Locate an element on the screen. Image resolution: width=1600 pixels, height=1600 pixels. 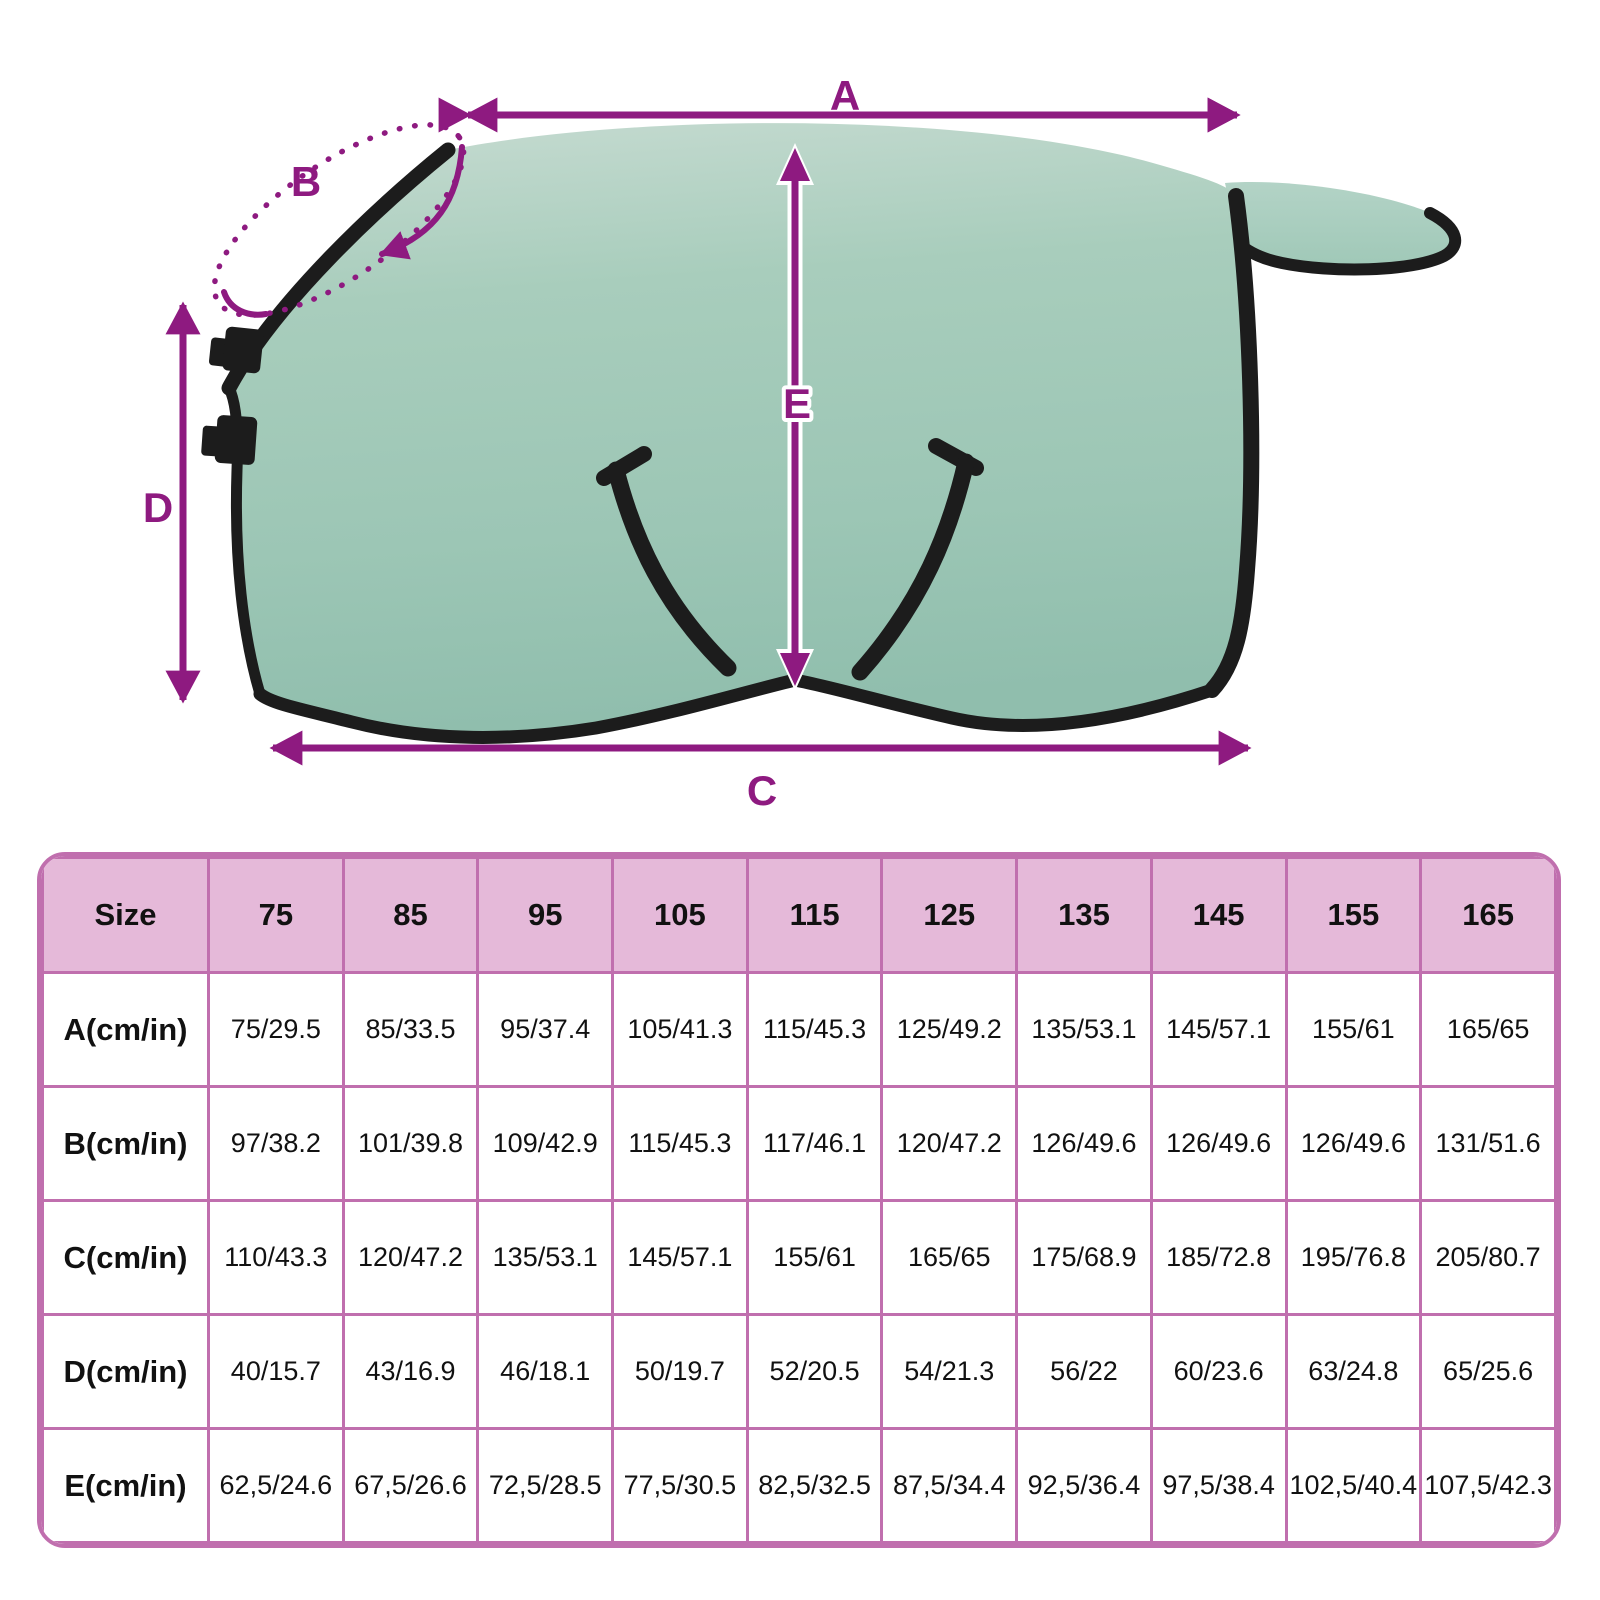
size-column-header: 95 is located at coordinates (545, 915).